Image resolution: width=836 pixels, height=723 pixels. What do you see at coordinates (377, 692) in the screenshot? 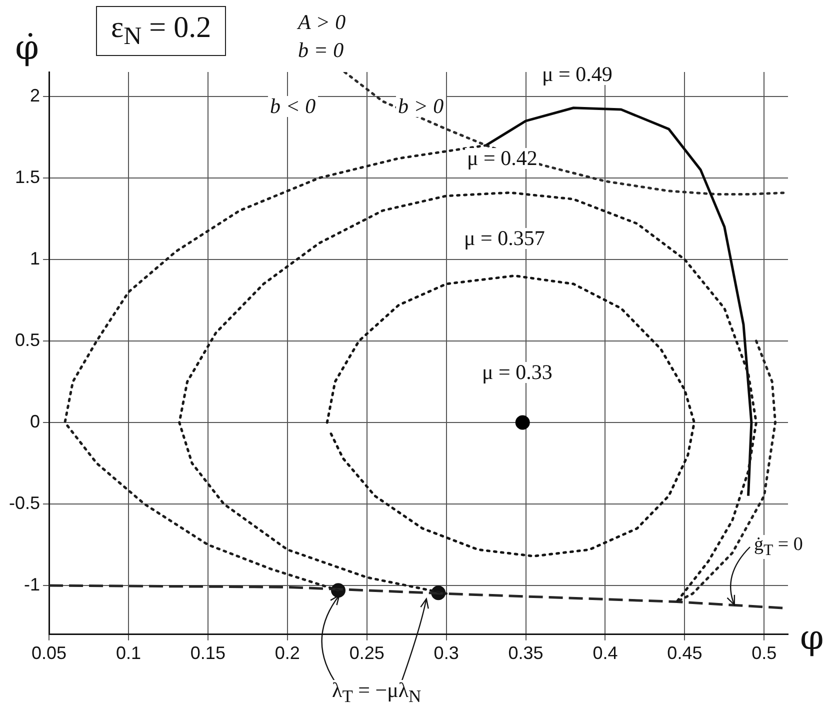
I see `annotation: λ$_{T}$ = −μλ$_{N}$` at bounding box center [377, 692].